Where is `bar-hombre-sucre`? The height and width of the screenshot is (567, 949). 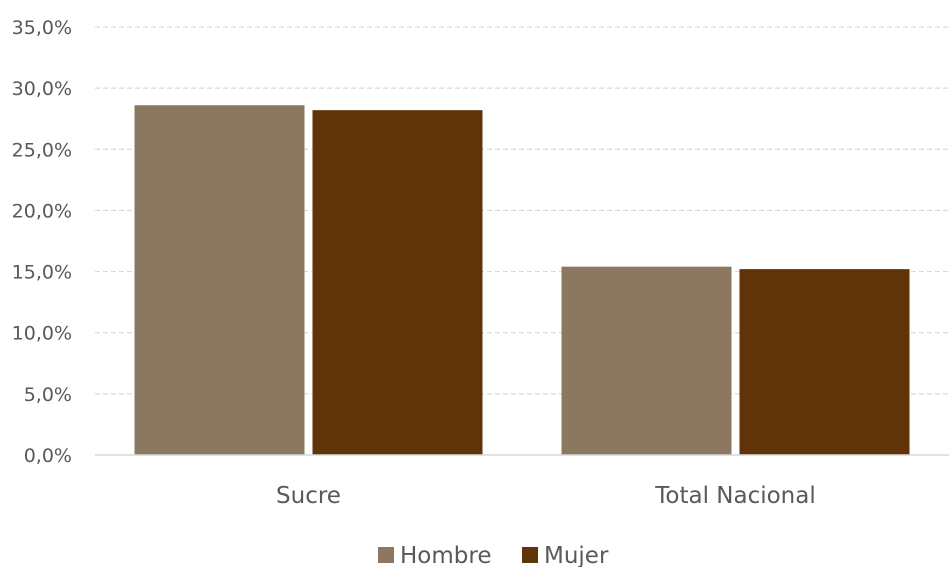
bar-hombre-sucre is located at coordinates (219, 280).